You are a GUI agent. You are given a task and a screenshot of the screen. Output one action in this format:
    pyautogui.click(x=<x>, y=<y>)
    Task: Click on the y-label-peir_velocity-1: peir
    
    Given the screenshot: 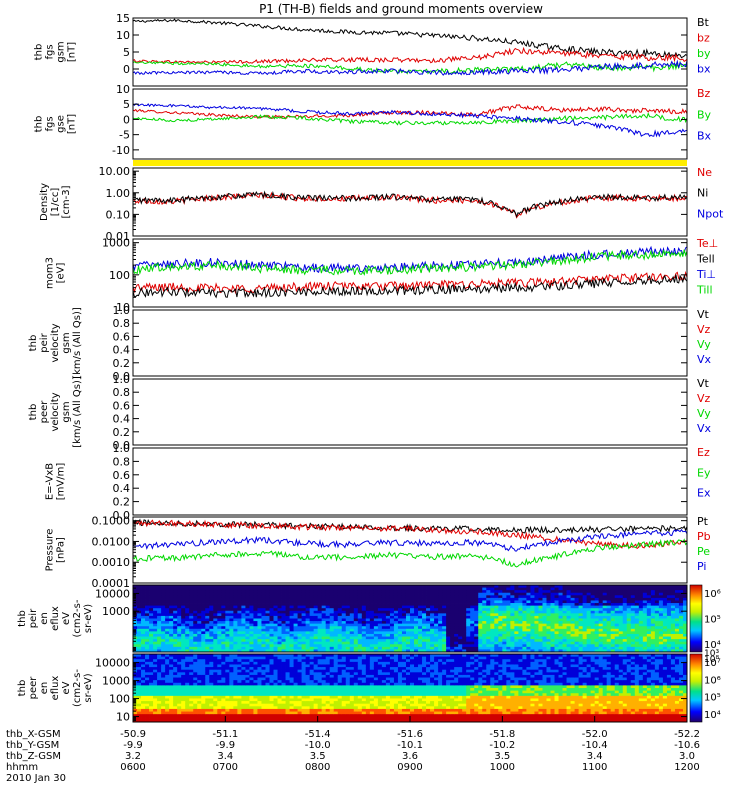 What is the action you would take?
    pyautogui.click(x=44, y=342)
    